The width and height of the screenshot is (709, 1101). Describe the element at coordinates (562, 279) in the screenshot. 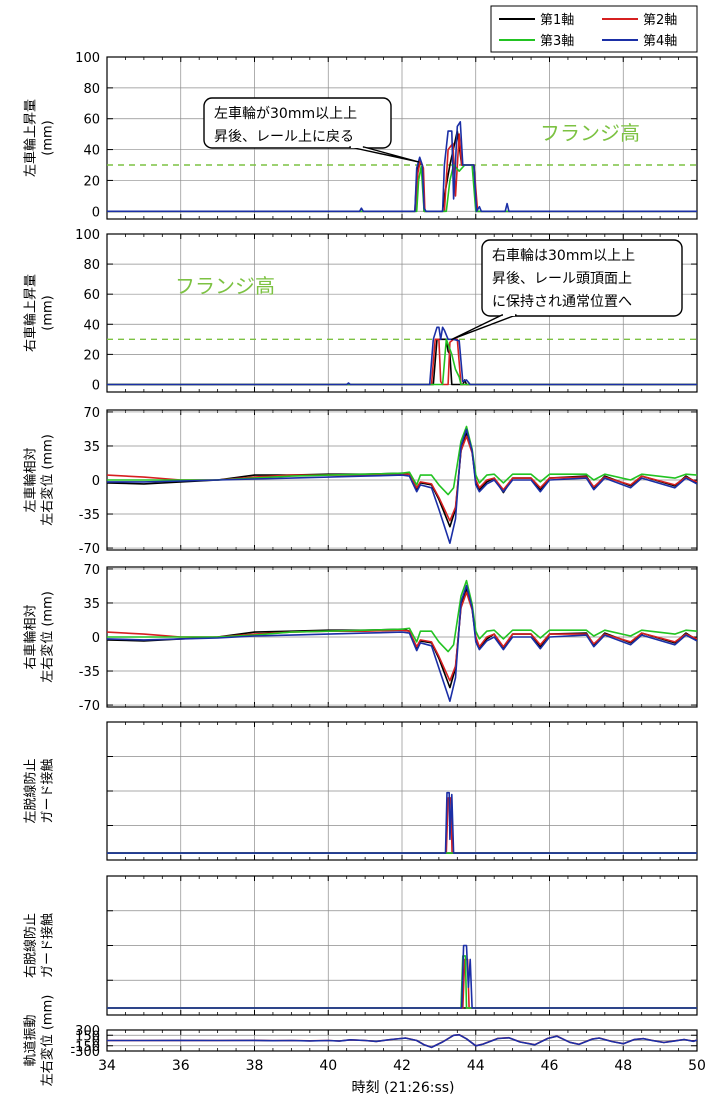

I see `callout-text-line: 昇後、レール頭頂面上` at that location.